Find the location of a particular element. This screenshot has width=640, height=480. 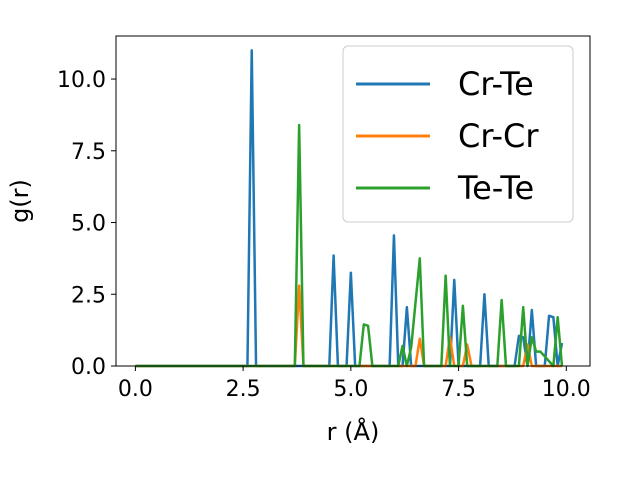

y-tick-label: 7.5 is located at coordinates (88, 152).